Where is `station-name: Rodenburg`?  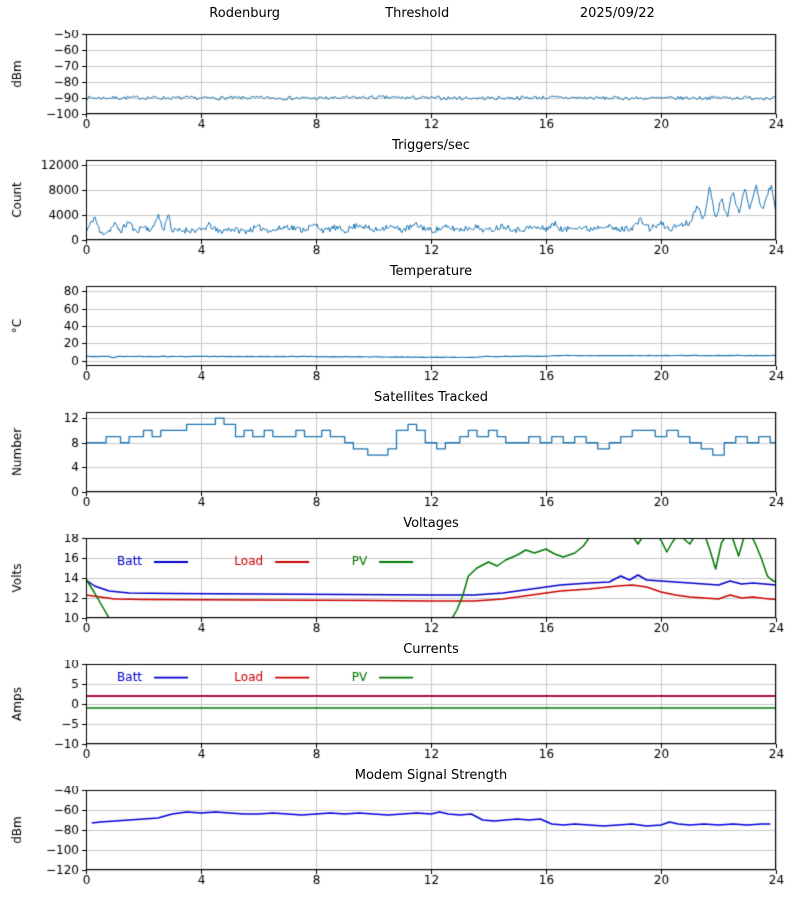
station-name: Rodenburg is located at coordinates (245, 13).